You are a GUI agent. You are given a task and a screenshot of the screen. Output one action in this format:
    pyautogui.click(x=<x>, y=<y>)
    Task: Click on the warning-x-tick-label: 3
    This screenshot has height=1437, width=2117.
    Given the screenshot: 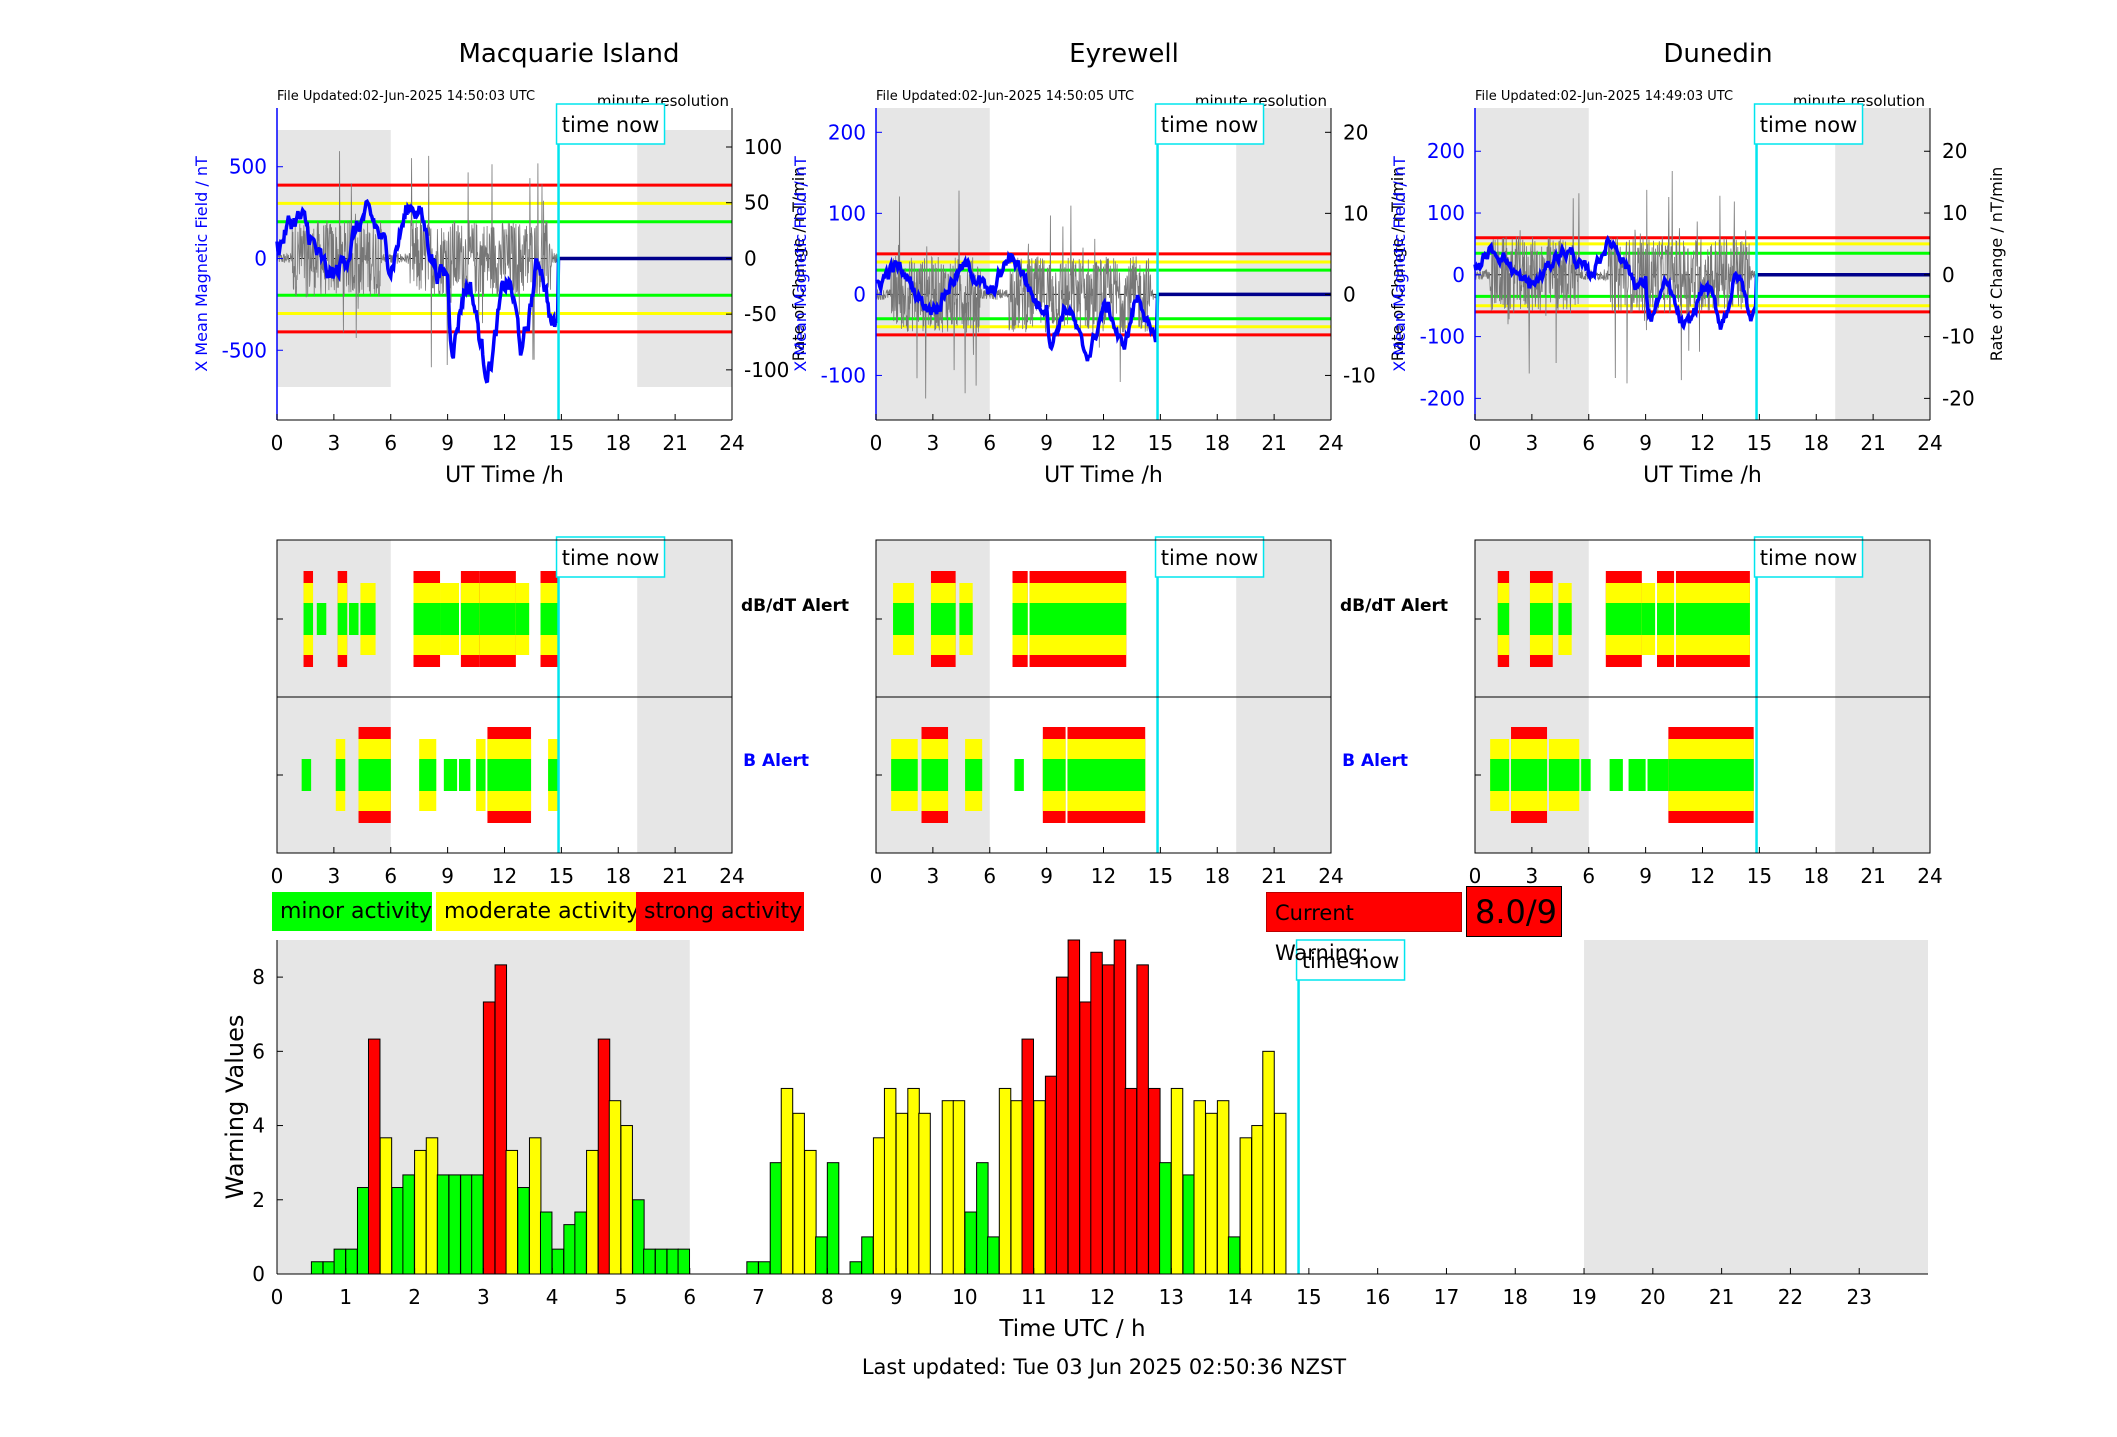 What is the action you would take?
    pyautogui.click(x=483, y=1297)
    